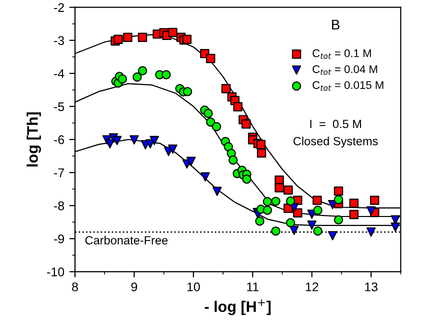  Describe the element at coordinates (59, 7) in the screenshot. I see `y-tick-label: -2` at that location.